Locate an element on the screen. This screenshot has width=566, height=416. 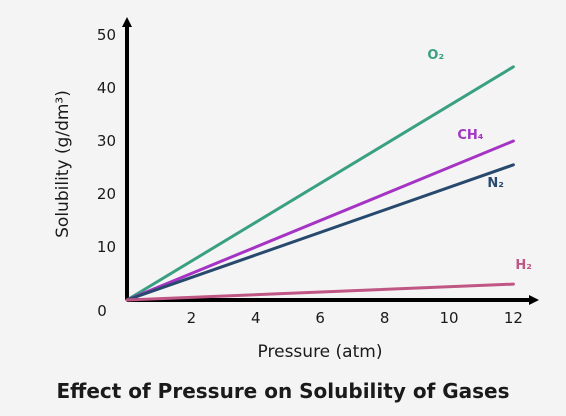
x-axis-title: Pressure (atm) is located at coordinates (320, 352).